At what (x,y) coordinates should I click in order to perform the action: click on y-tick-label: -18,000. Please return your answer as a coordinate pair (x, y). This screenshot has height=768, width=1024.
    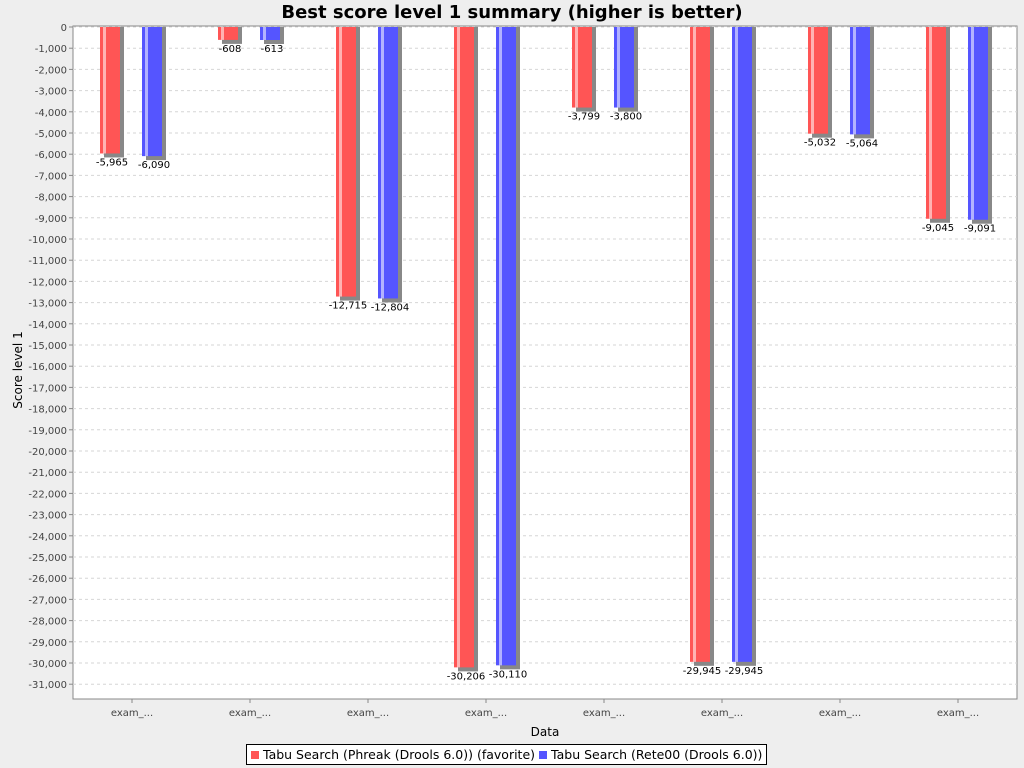
    Looking at the image, I should click on (47, 410).